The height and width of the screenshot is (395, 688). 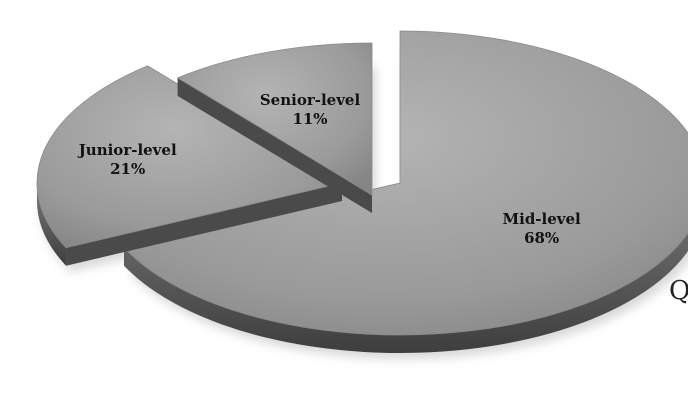 What do you see at coordinates (127, 169) in the screenshot?
I see `slice-value-junior-level: 21%` at bounding box center [127, 169].